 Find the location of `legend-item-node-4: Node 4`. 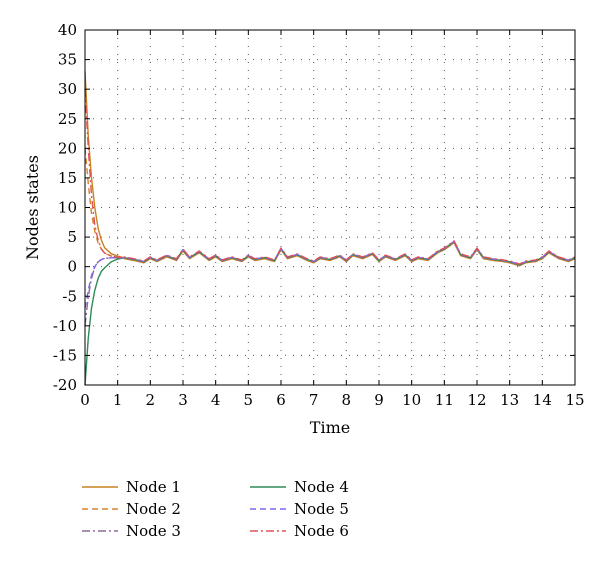

legend-item-node-4: Node 4 is located at coordinates (299, 487).